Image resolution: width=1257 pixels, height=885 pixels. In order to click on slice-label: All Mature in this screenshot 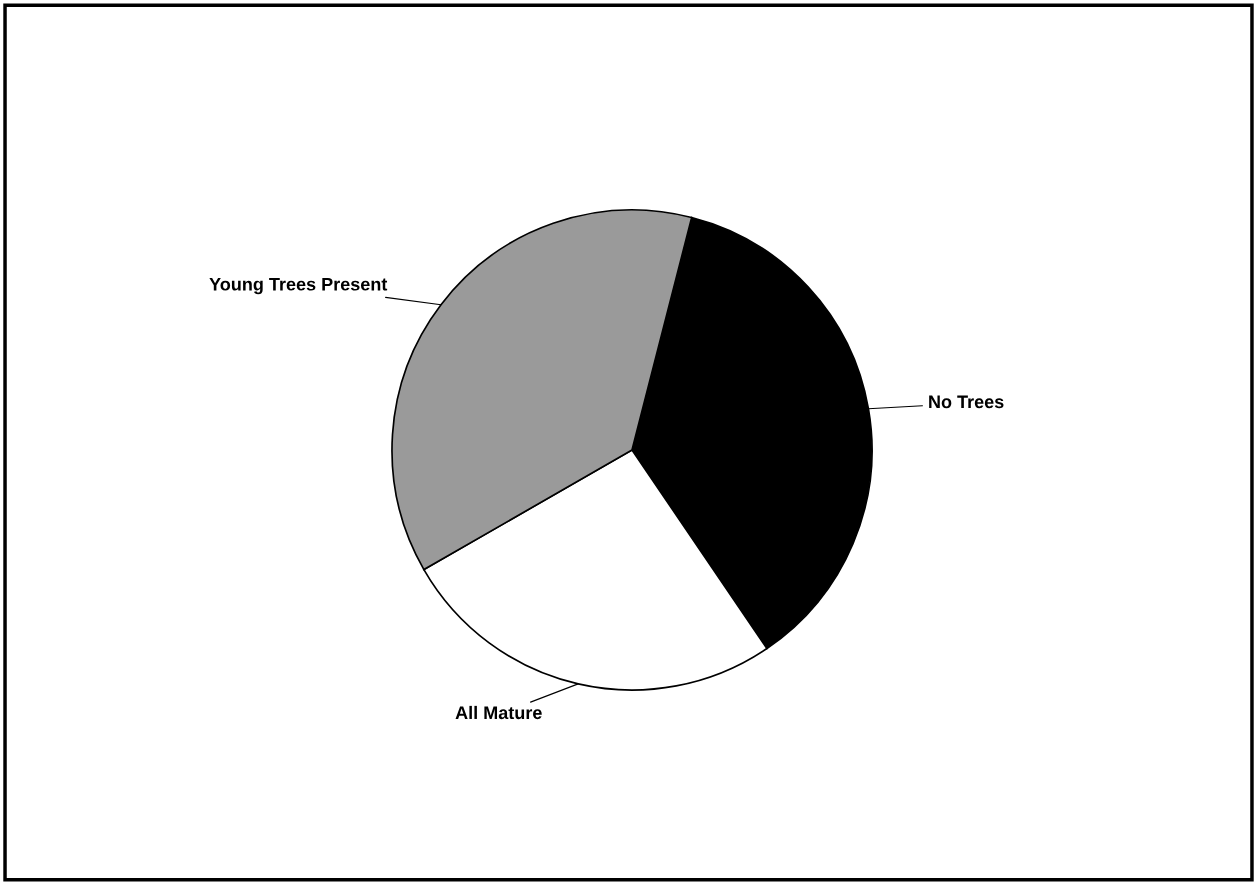, I will do `click(498, 712)`.